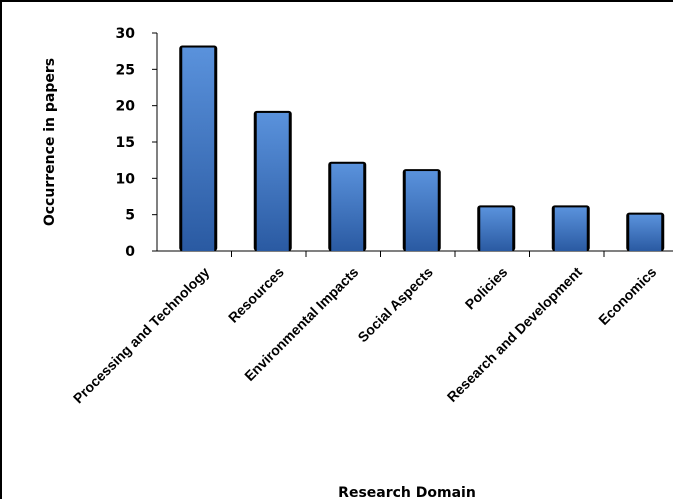 The height and width of the screenshot is (501, 673). Describe the element at coordinates (126, 34) in the screenshot. I see `y-tick-label: 30` at that location.